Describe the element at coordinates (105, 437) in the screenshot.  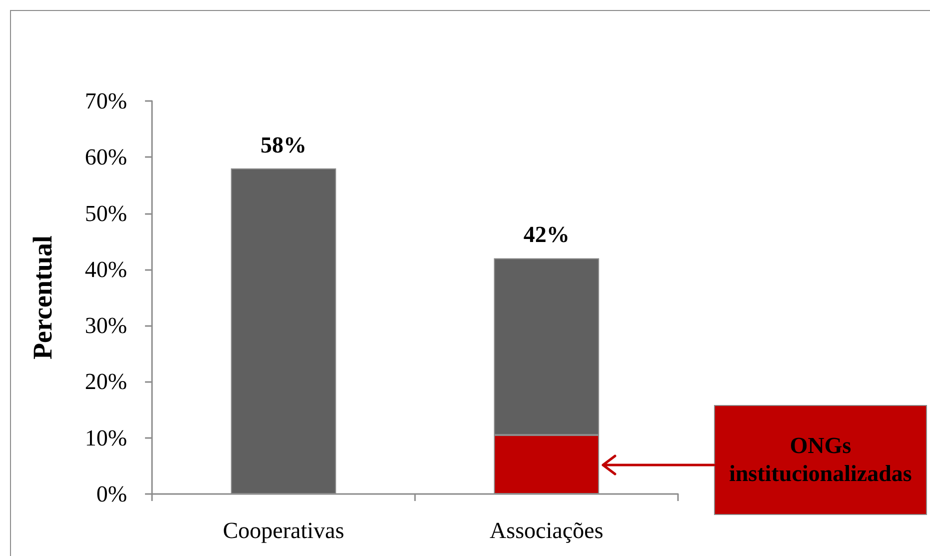
I see `y-tick-label: 10%` at that location.